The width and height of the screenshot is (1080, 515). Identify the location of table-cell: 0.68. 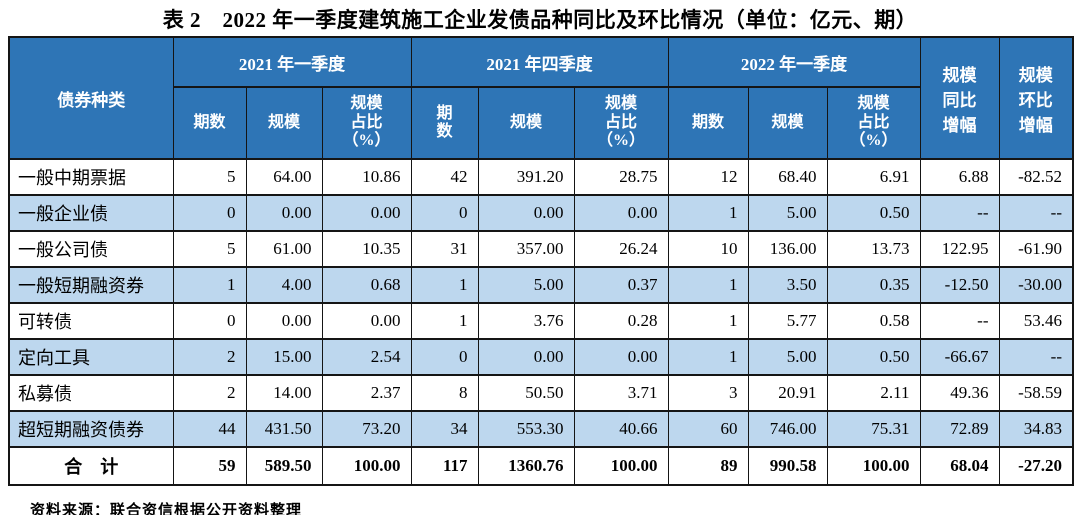
(366, 285).